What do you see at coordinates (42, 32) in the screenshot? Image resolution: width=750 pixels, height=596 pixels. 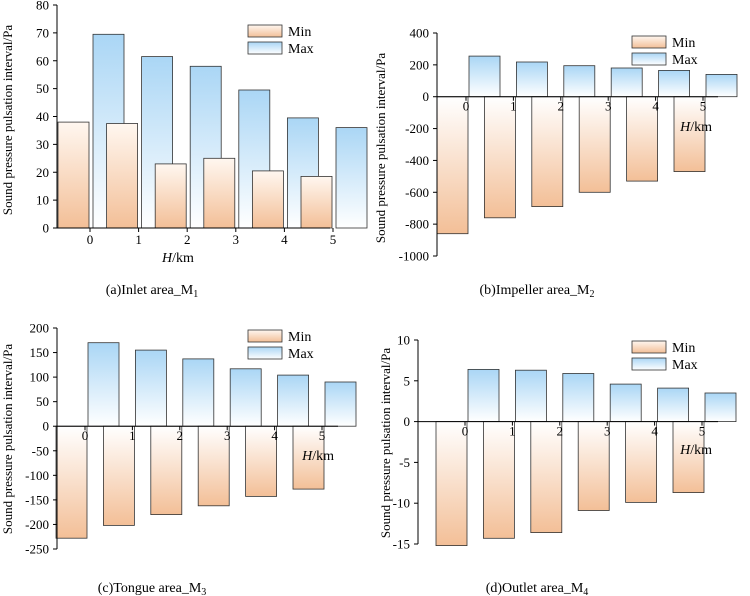 I see `y-tick-label: 70` at bounding box center [42, 32].